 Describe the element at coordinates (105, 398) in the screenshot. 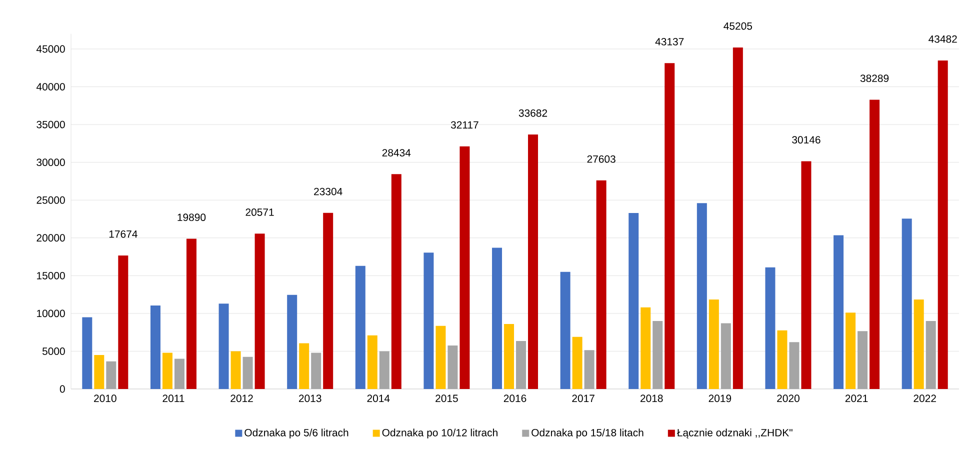

I see `x-tick-label: 2010` at that location.